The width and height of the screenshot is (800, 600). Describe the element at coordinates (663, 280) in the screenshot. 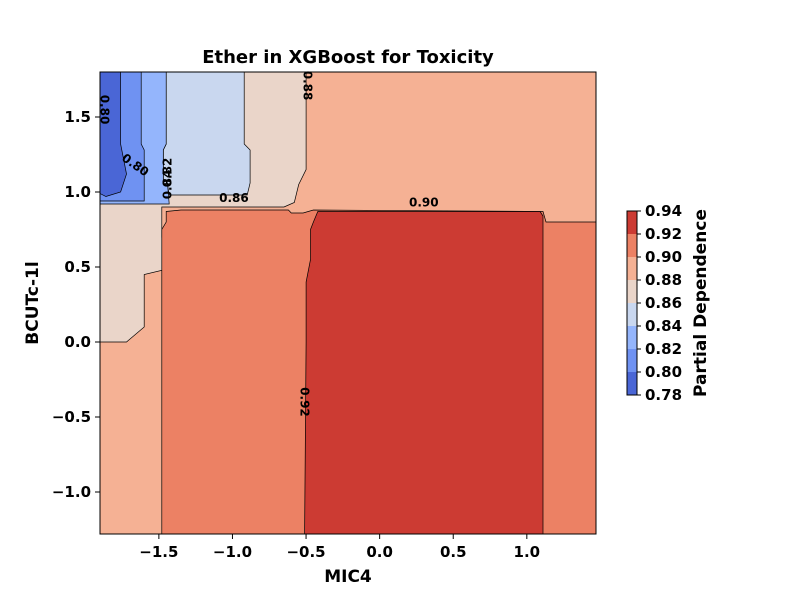

I see `colorbar-tick-label: 0.88` at that location.